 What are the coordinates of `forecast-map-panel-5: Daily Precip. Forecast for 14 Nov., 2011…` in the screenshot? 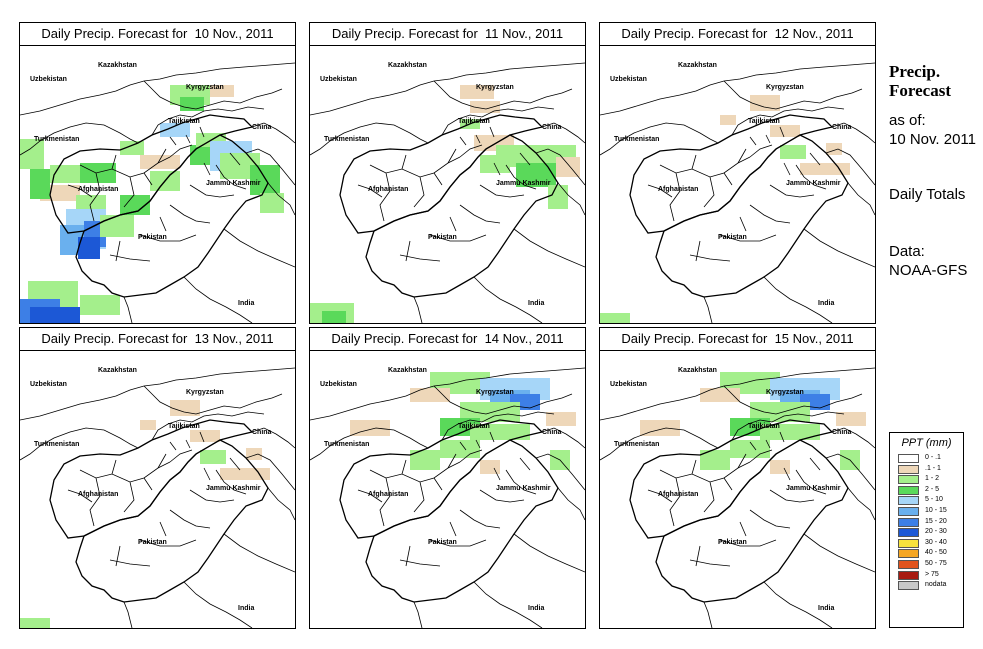 It's located at (447, 478).